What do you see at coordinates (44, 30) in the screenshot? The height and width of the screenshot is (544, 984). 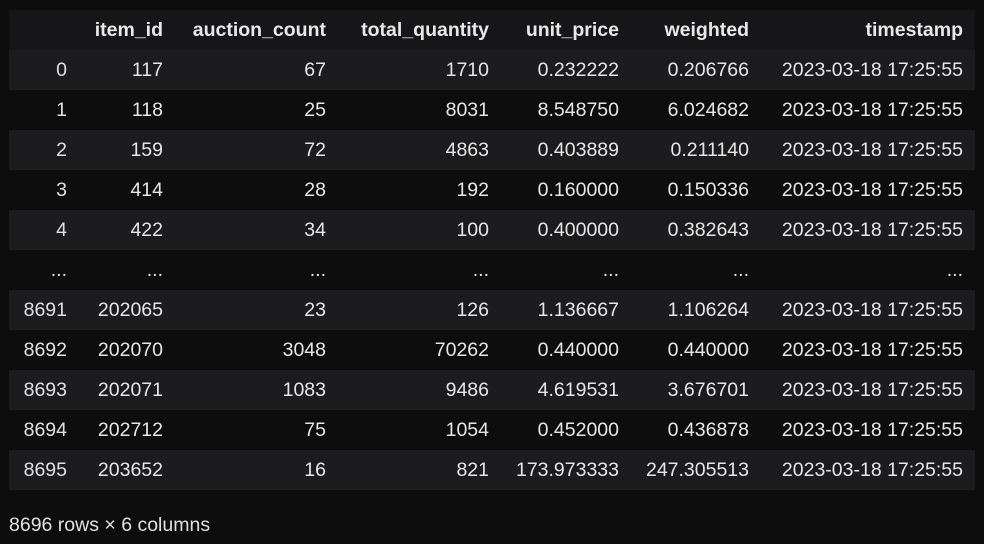 I see `index-header` at bounding box center [44, 30].